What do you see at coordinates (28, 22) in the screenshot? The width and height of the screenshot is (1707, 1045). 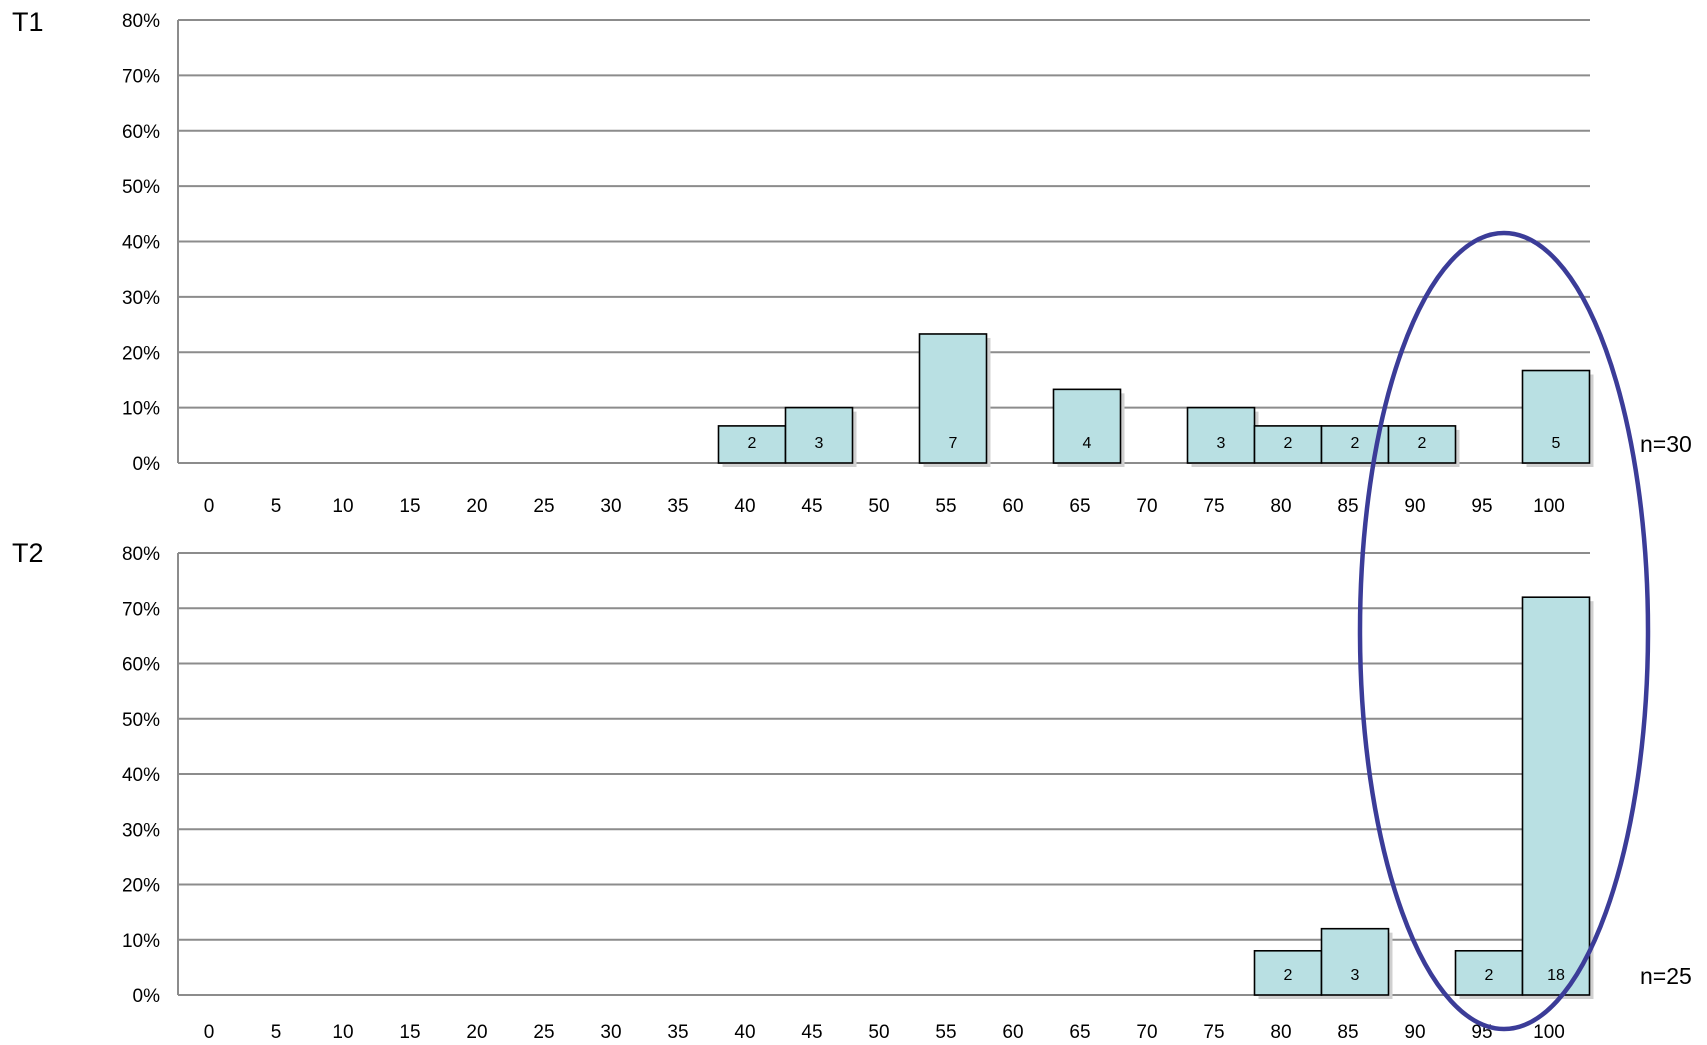 I see `panel-label-t1: T1` at bounding box center [28, 22].